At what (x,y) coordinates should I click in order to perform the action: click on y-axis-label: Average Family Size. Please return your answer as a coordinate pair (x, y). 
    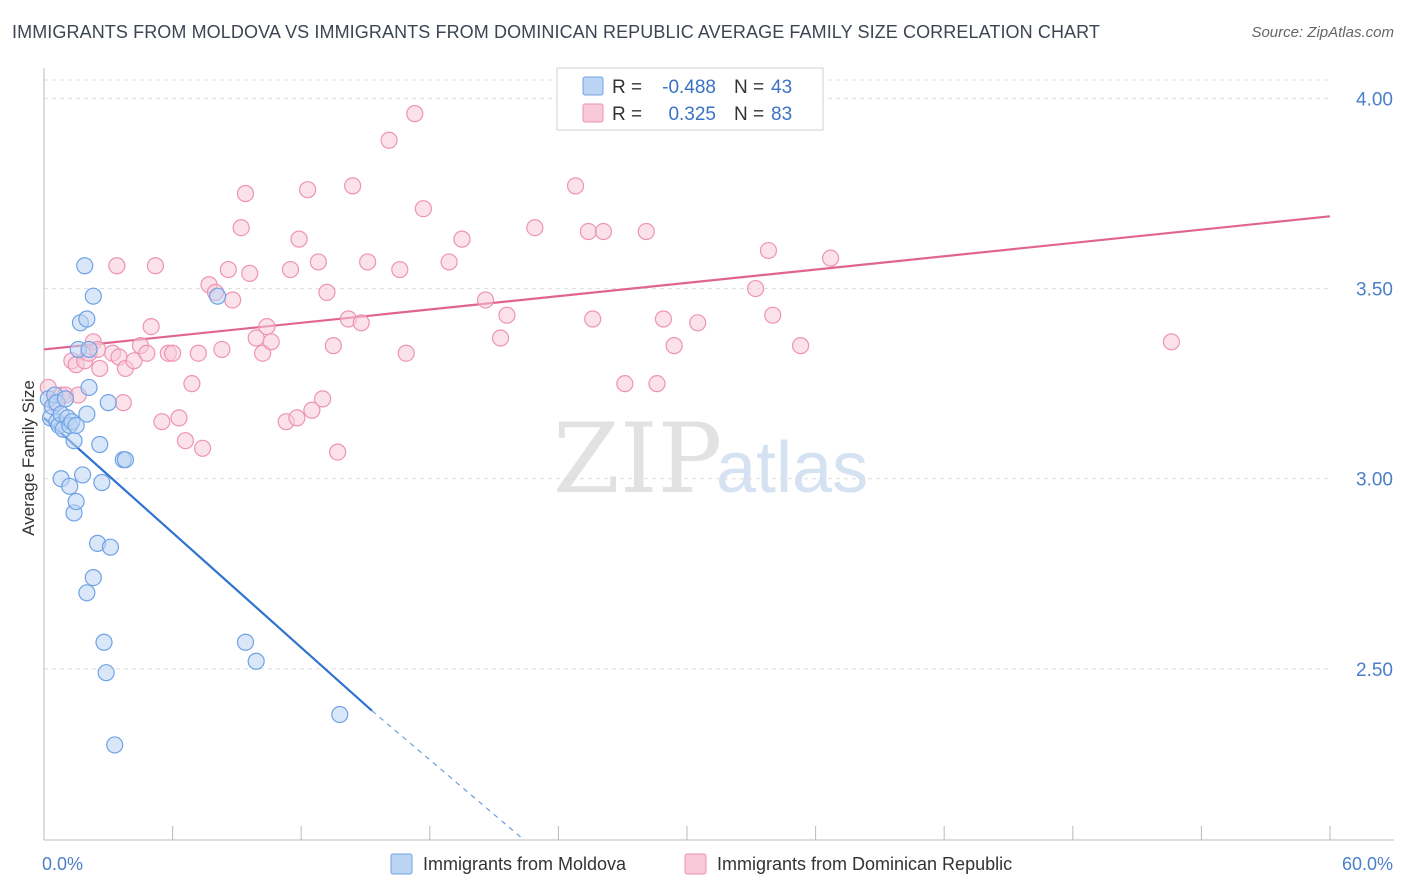
    Looking at the image, I should click on (28, 458).